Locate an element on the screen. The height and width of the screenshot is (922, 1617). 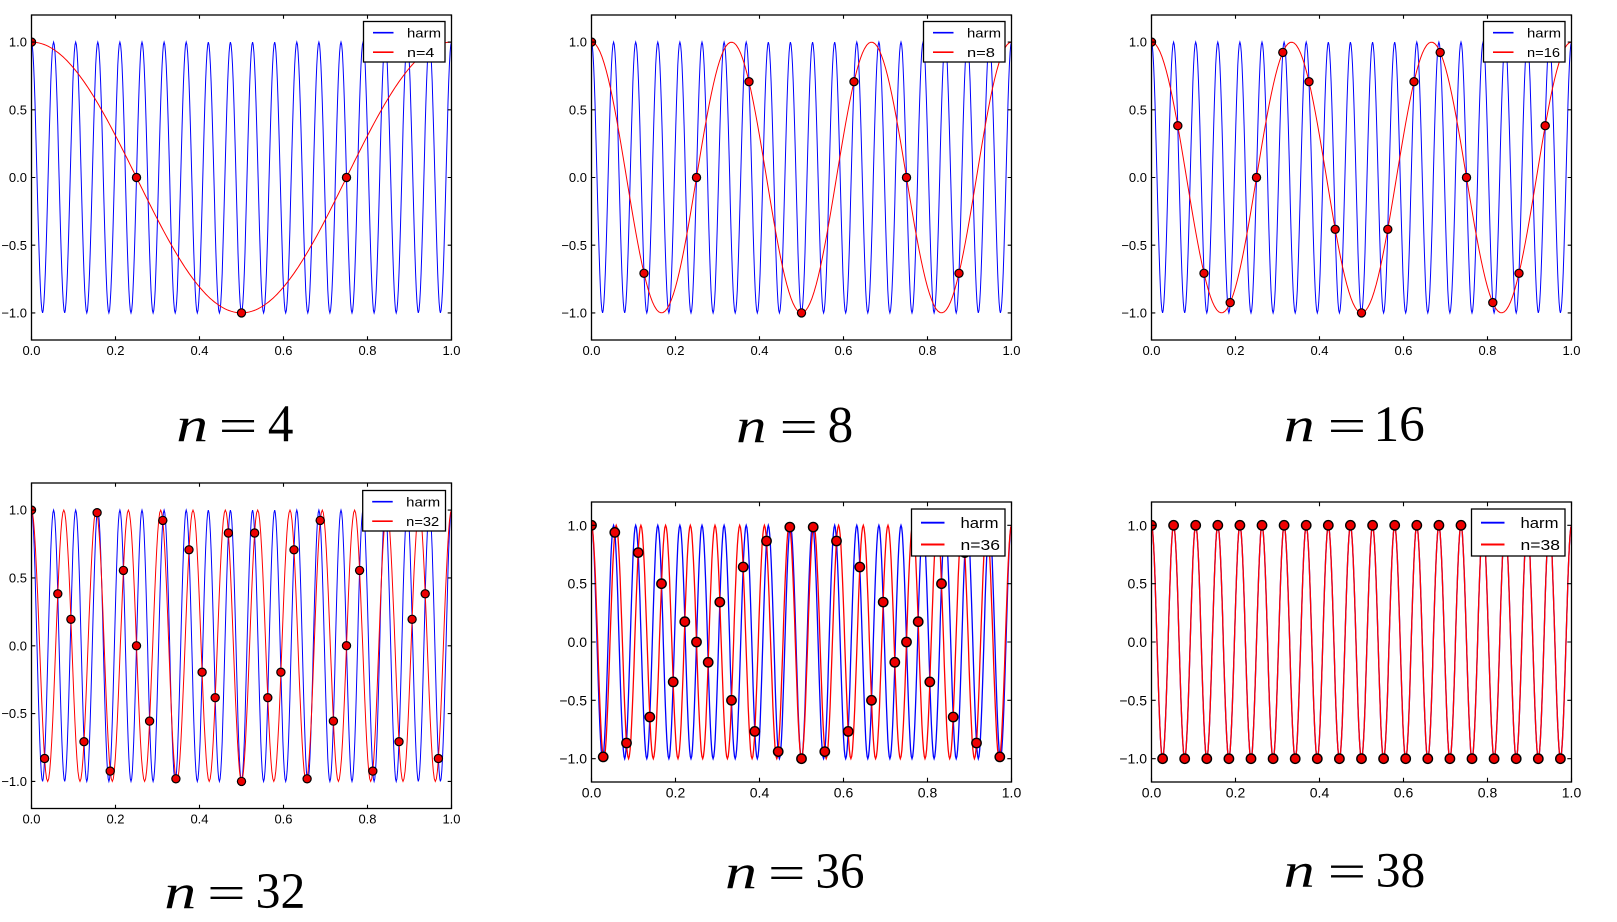
svg-text: n=32 is located at coordinates (422, 521).